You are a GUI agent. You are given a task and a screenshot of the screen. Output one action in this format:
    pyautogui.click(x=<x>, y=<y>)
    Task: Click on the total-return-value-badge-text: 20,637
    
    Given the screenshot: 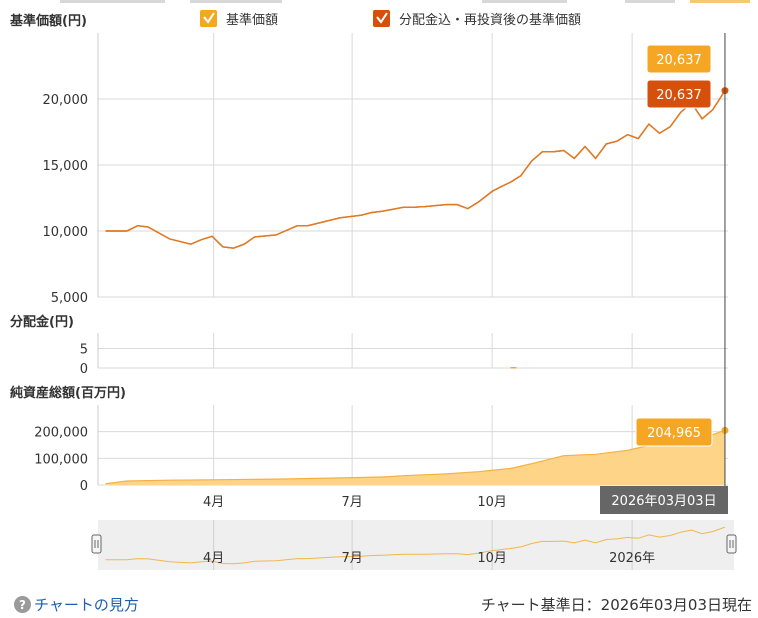 What is the action you would take?
    pyautogui.click(x=679, y=95)
    